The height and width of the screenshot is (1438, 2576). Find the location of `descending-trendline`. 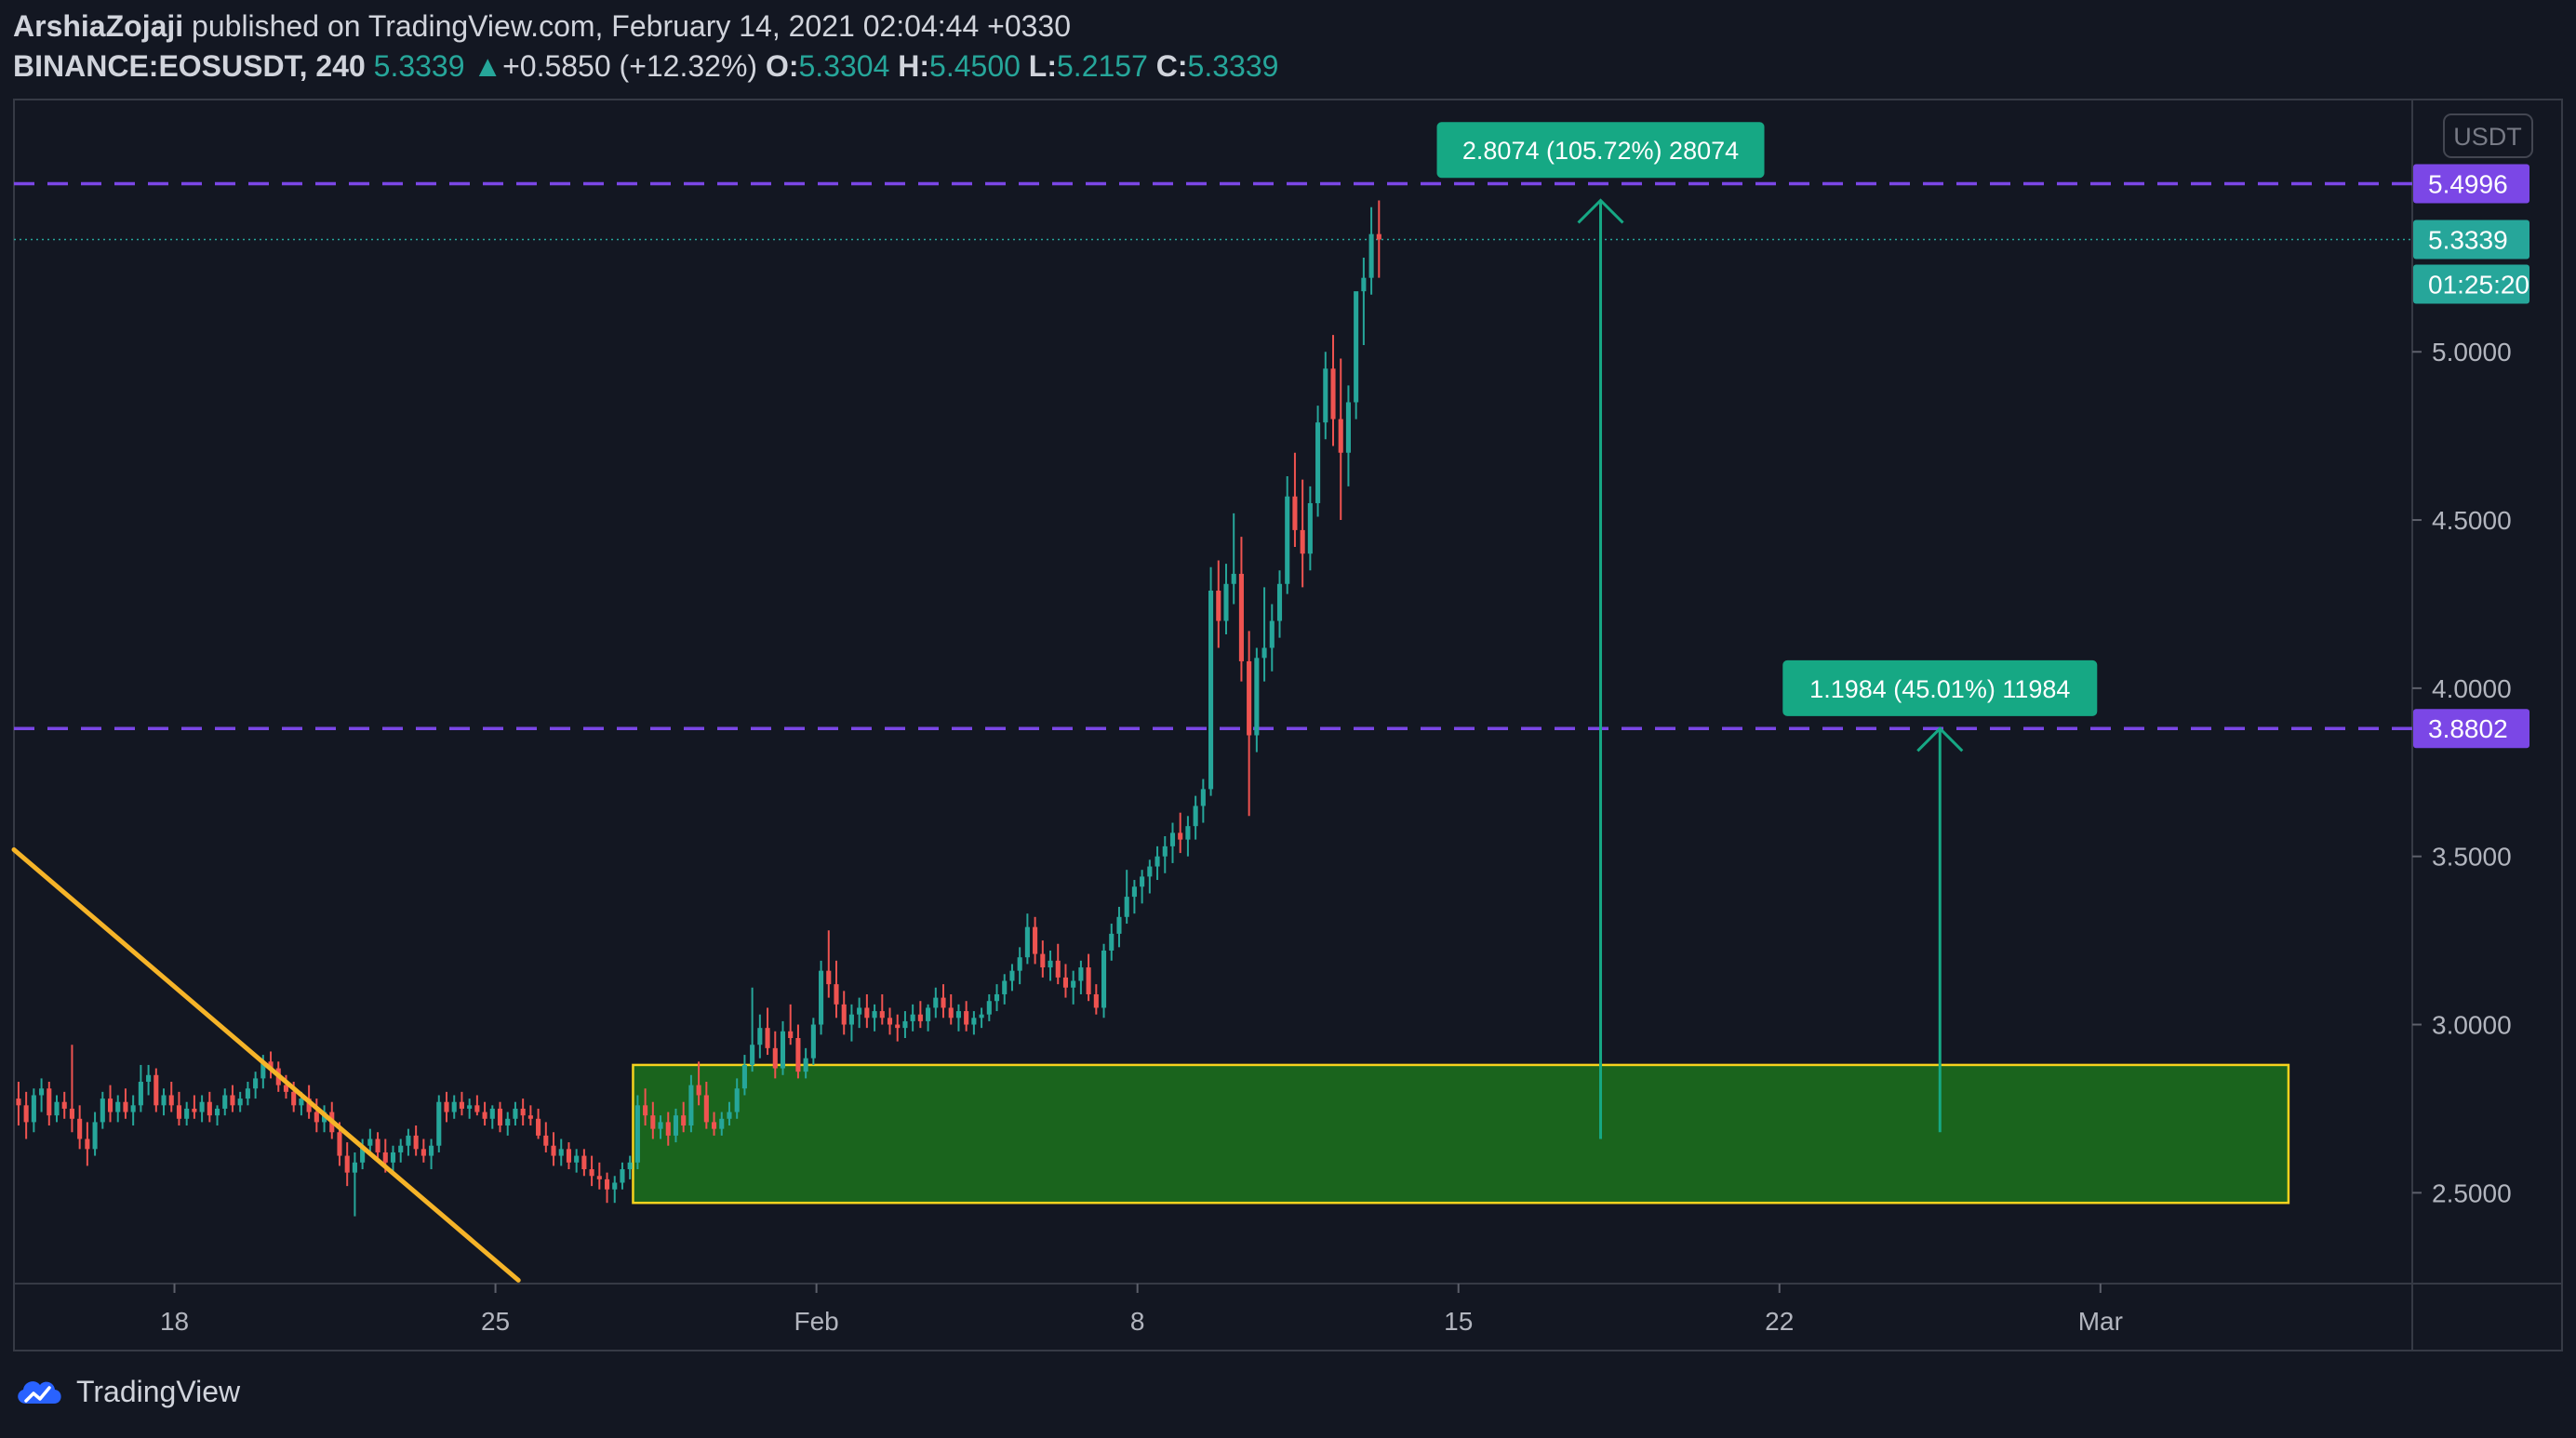

descending-trendline is located at coordinates (266, 1064).